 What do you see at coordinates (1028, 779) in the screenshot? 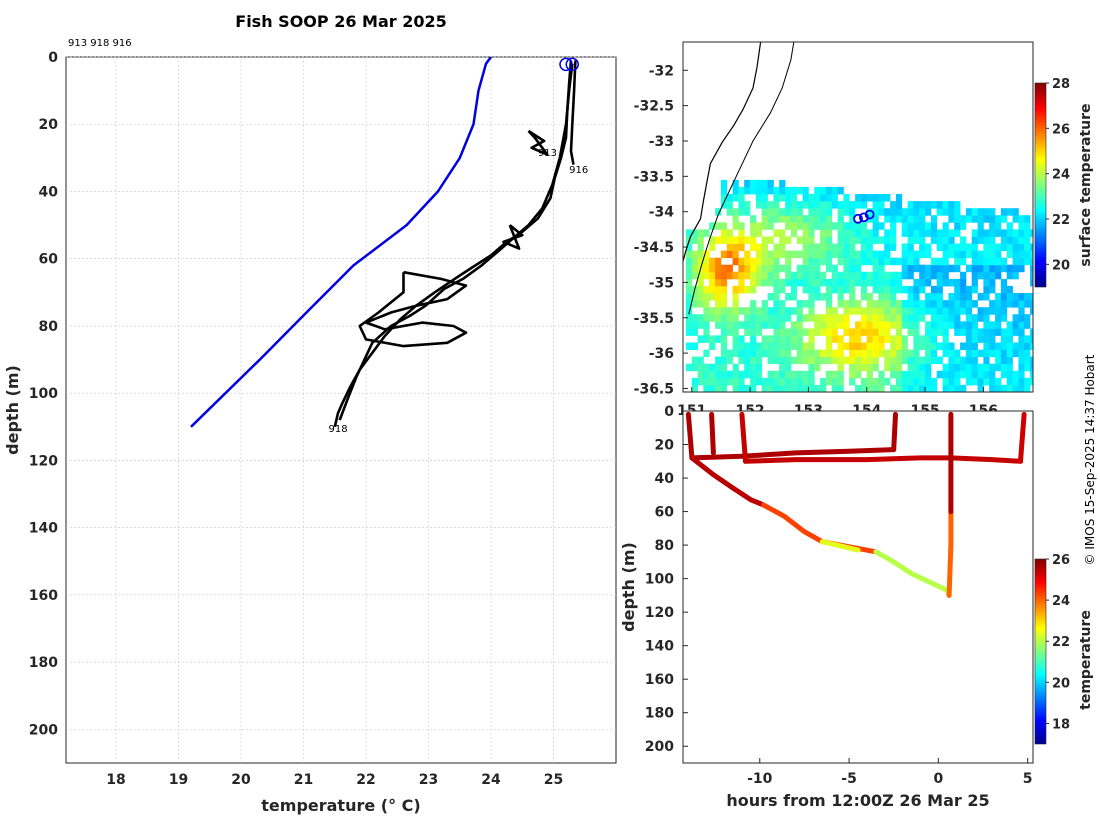
I see `hour-tick-label: 5` at bounding box center [1028, 779].